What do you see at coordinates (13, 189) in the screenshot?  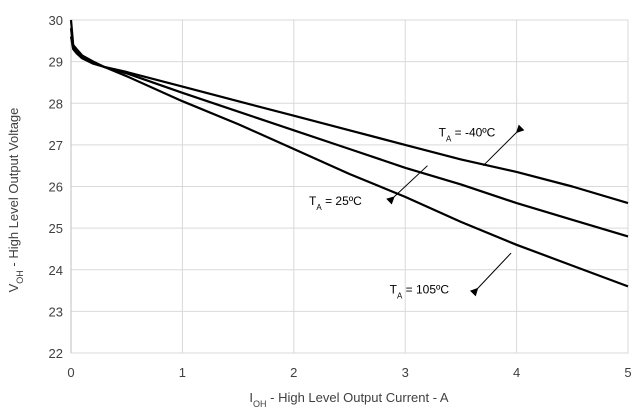 I see `y-axis-title-rest: - High Level Output Voltage` at bounding box center [13, 189].